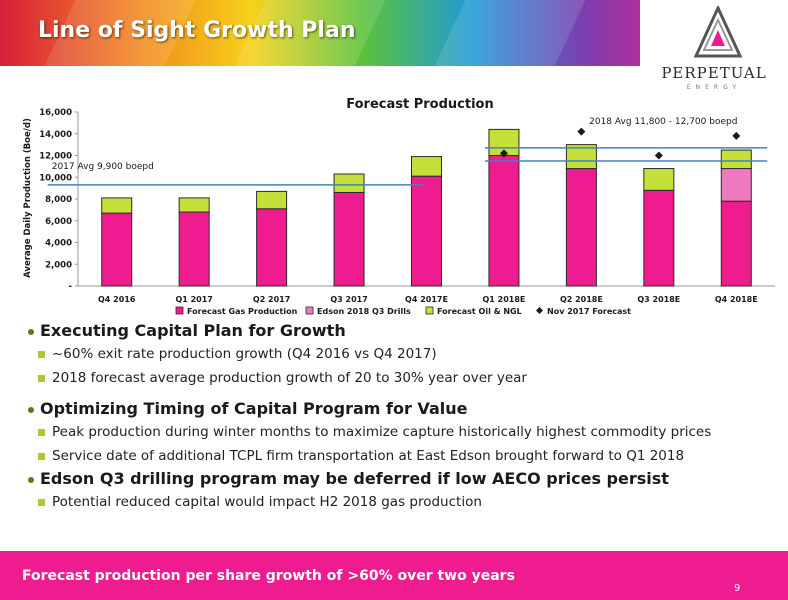 The width and height of the screenshot is (788, 600). Describe the element at coordinates (55, 157) in the screenshot. I see `y-tick-label: 12,000` at that location.